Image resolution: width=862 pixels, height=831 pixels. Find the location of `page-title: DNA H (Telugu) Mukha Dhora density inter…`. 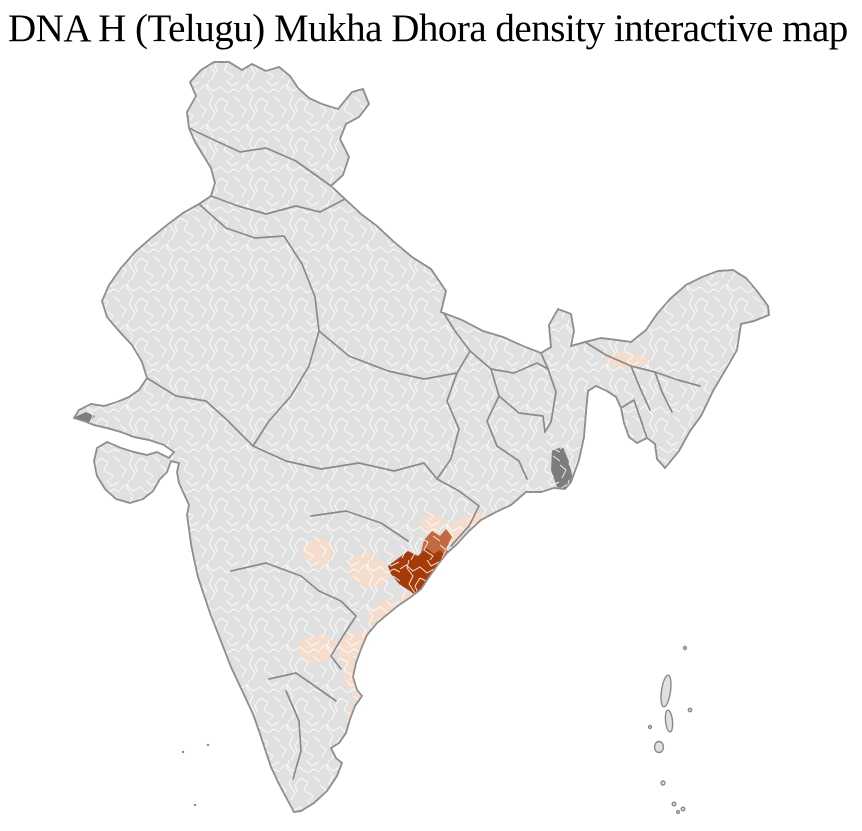

page-title: DNA H (Telugu) Mukha Dhora density inter… is located at coordinates (428, 28).